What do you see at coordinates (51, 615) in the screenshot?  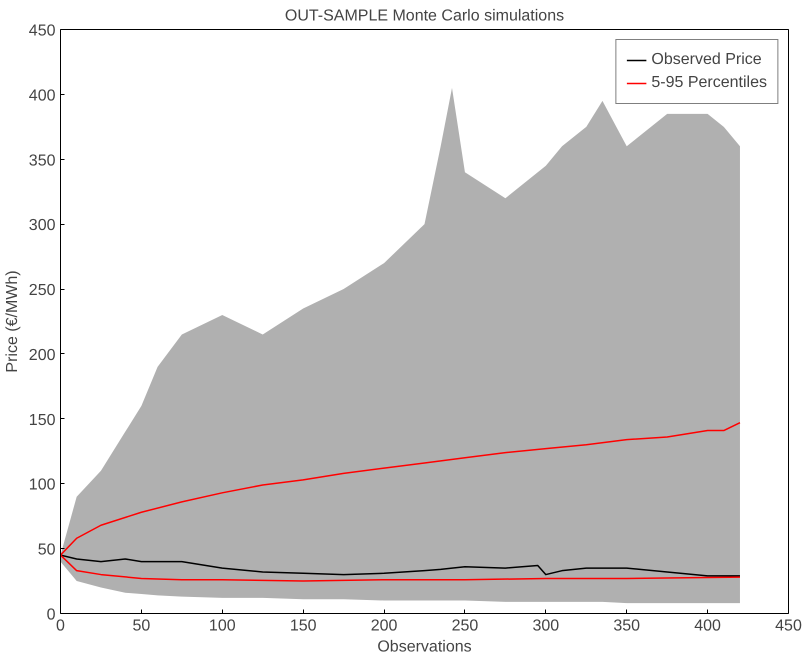 I see `y-tick-label: 0` at bounding box center [51, 615].